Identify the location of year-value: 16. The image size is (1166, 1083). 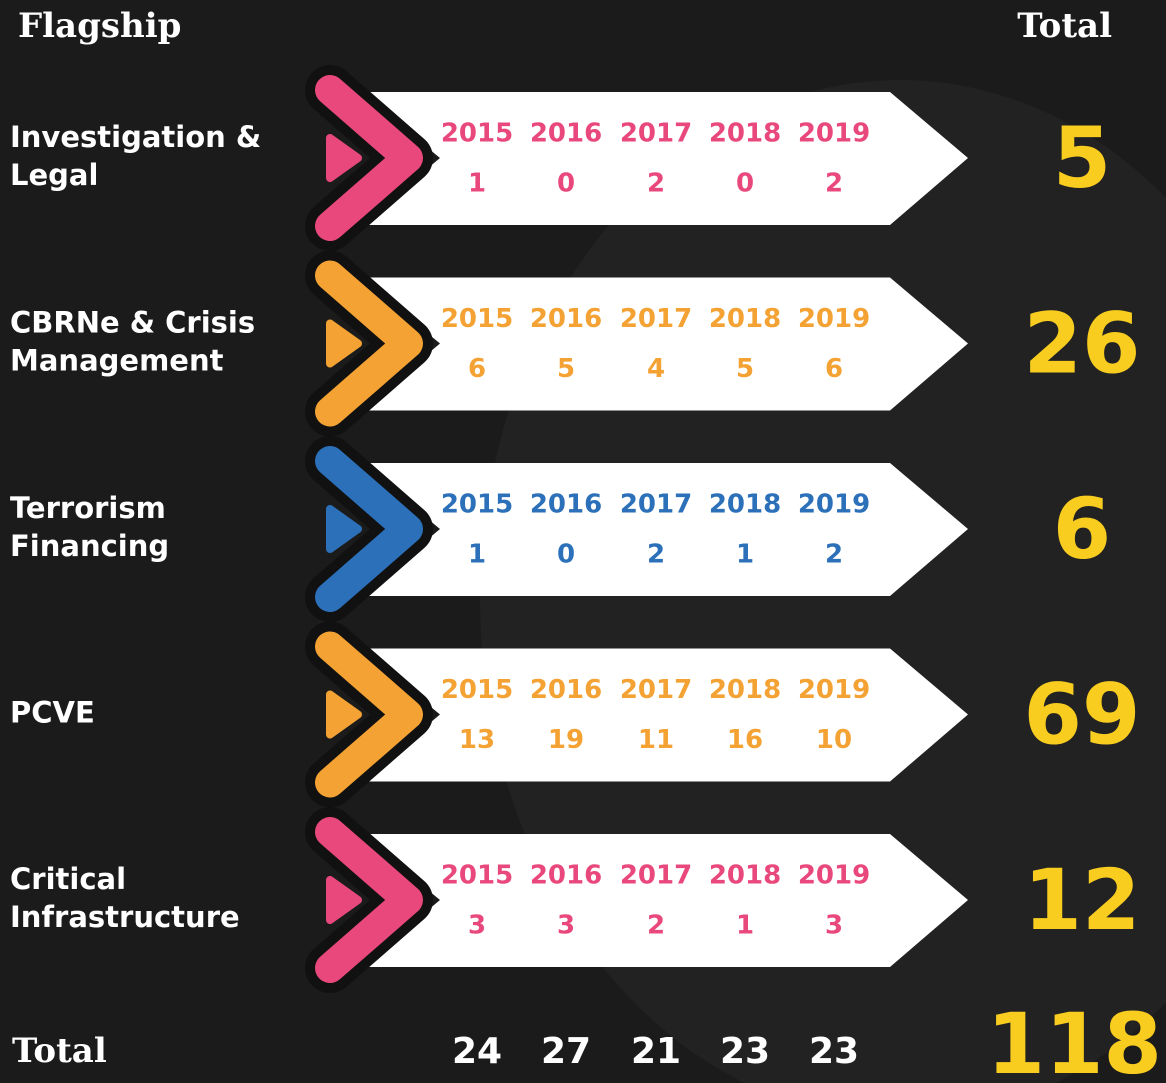
(745, 740).